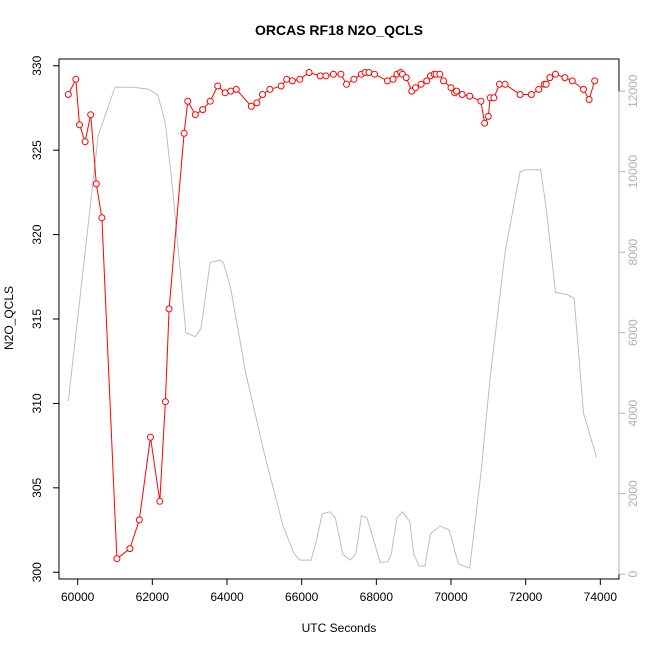 This screenshot has width=650, height=650. Describe the element at coordinates (451, 597) in the screenshot. I see `x-tick-label: 70000` at that location.